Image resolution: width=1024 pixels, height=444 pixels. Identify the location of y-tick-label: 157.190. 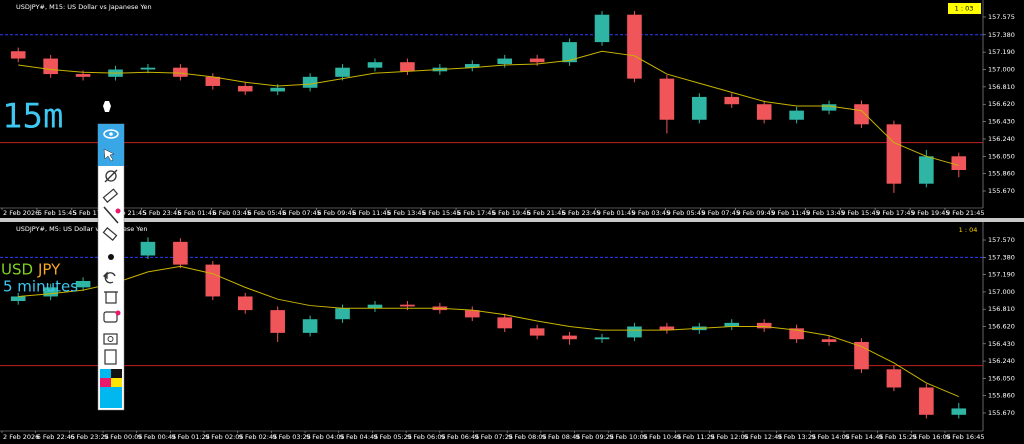
(1001, 52).